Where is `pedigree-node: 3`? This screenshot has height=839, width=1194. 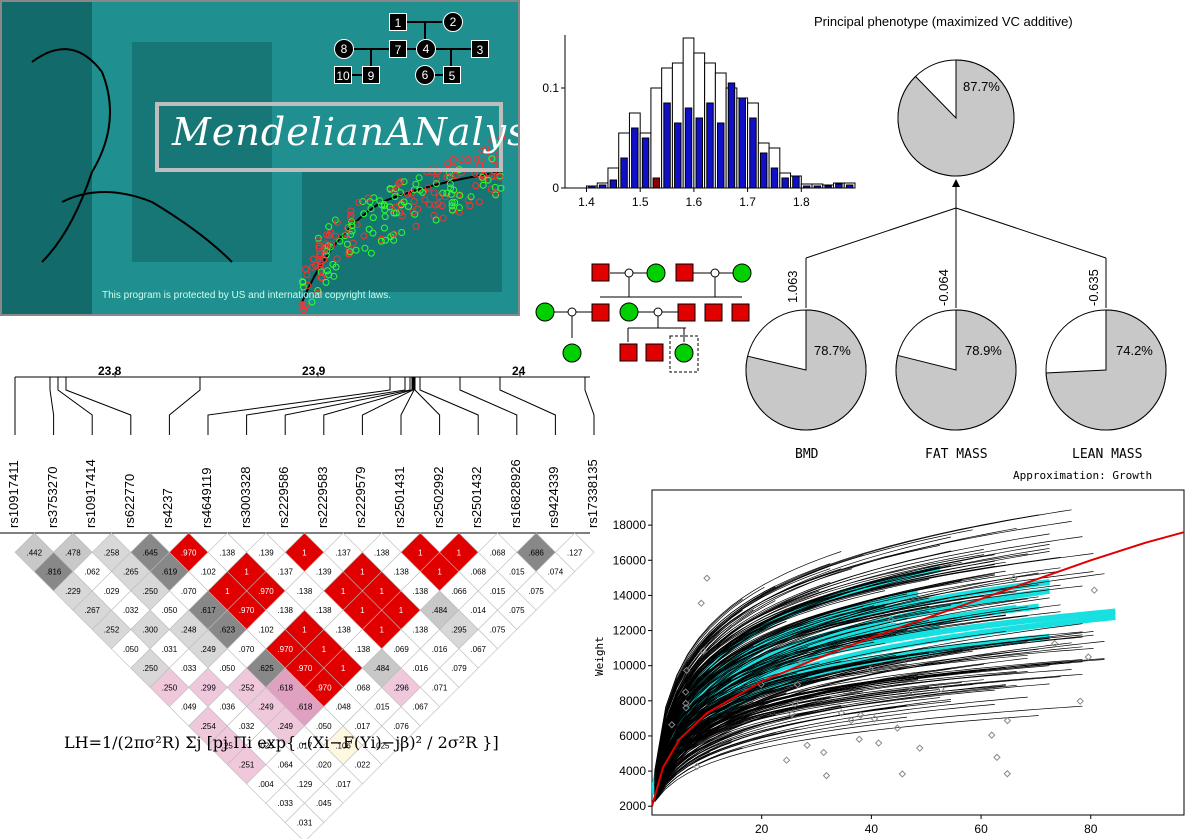
pedigree-node: 3 is located at coordinates (480, 49).